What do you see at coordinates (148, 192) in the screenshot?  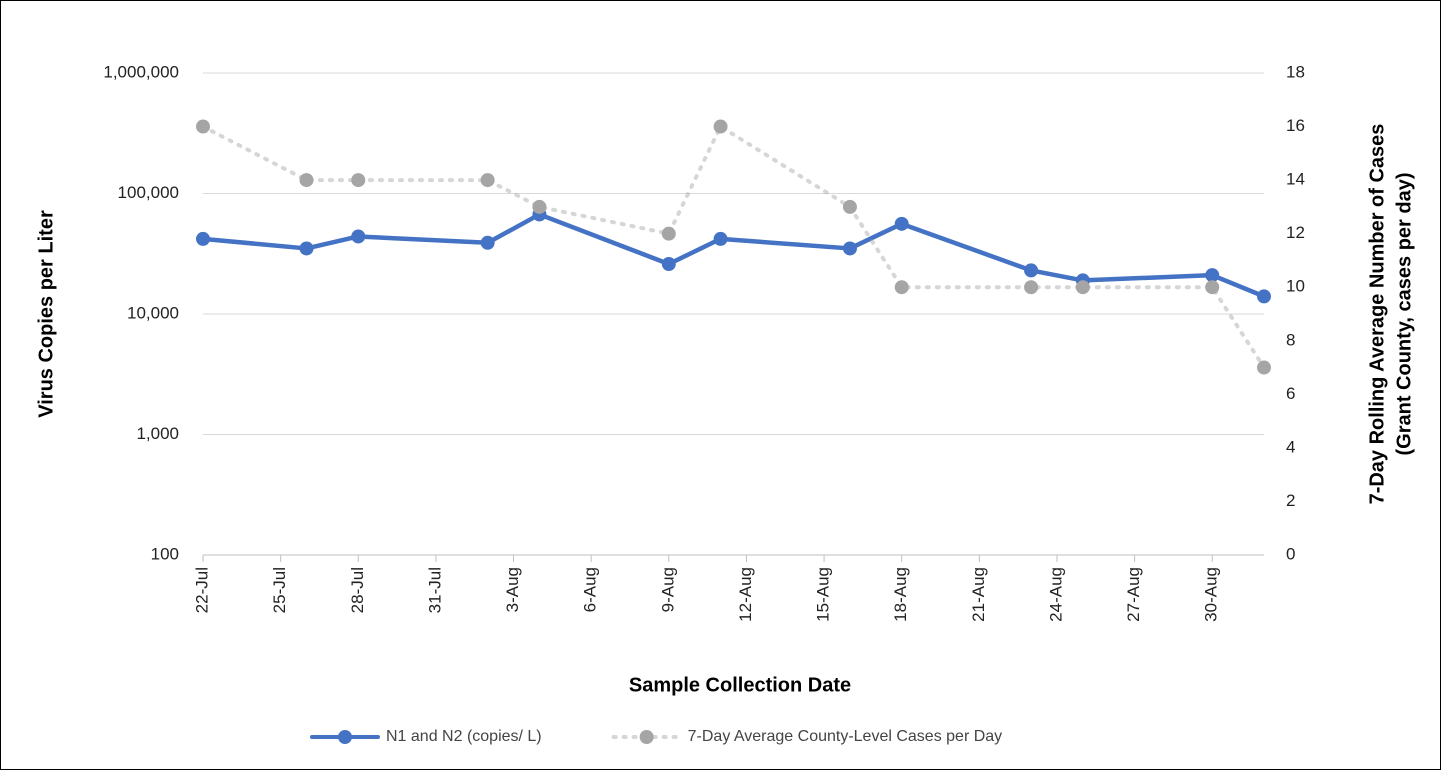 I see `y-tick-label: 100,000` at bounding box center [148, 192].